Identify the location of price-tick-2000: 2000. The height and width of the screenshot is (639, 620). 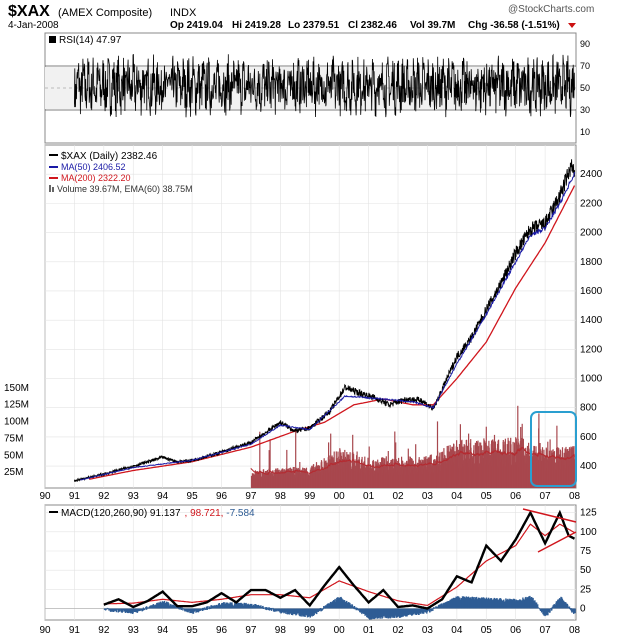
(591, 233).